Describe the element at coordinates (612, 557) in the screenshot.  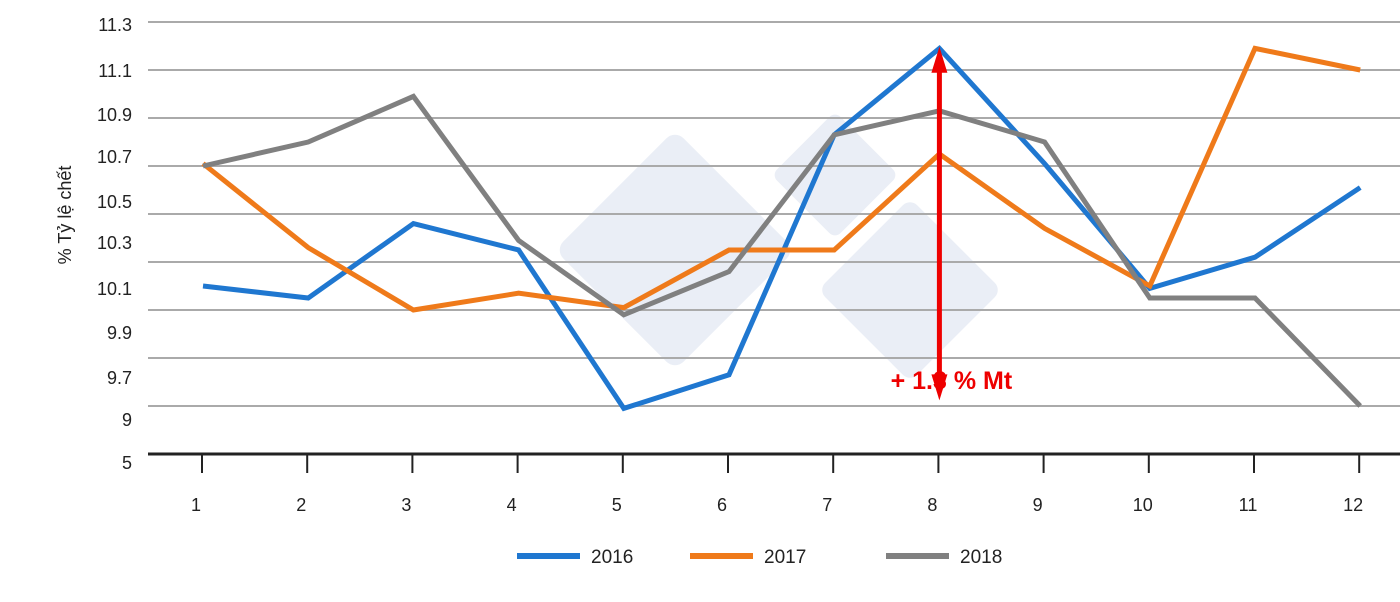
I see `legend-label: 2016` at that location.